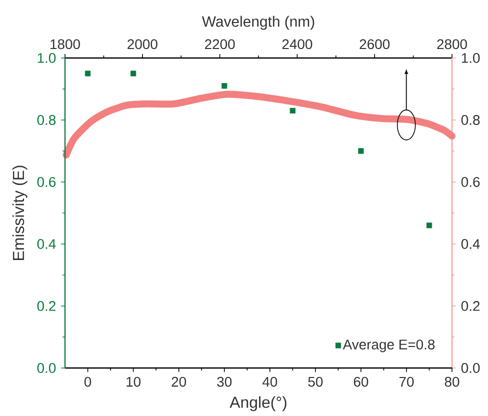  What do you see at coordinates (88, 381) in the screenshot?
I see `x-tick-label: 0` at bounding box center [88, 381].